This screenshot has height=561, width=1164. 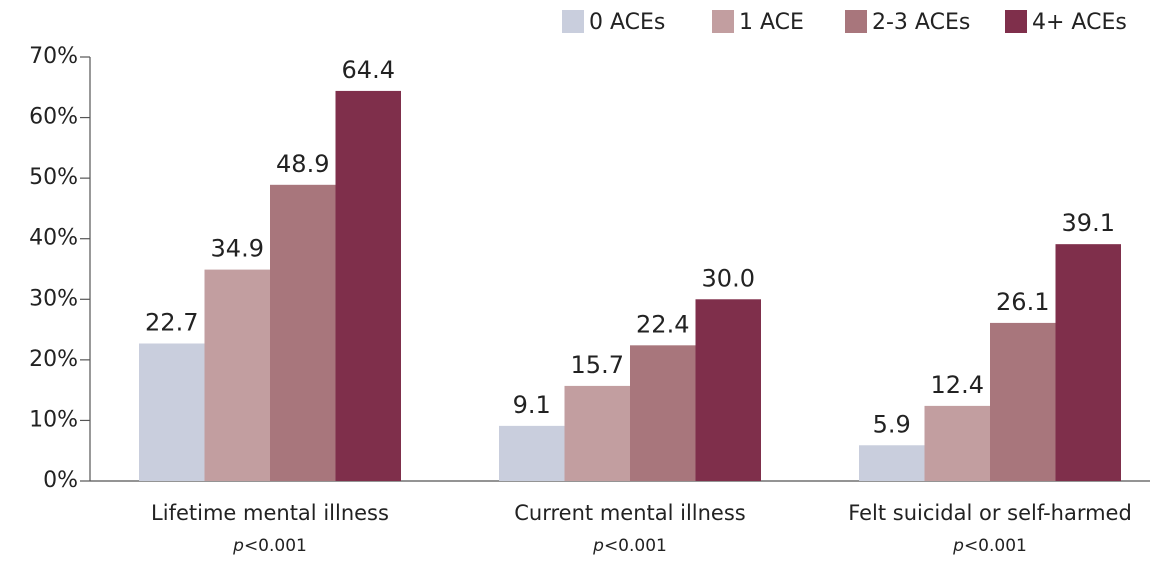 I want to click on data-label: 48.9, so click(x=302, y=164).